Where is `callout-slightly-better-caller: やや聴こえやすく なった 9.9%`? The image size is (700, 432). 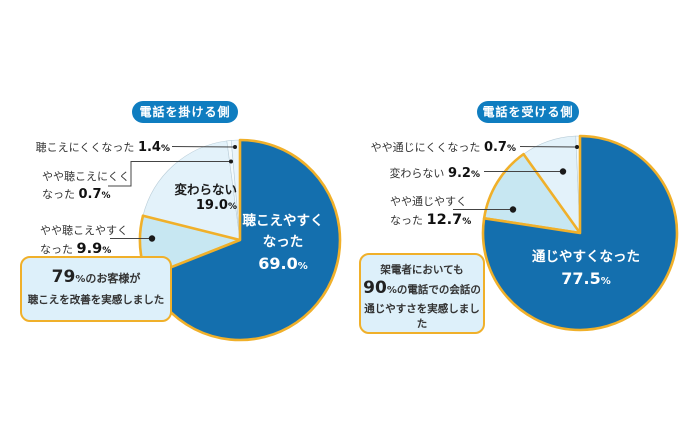
callout-slightly-better-caller: やや聴こえやすく なった 9.9% is located at coordinates (84, 241).